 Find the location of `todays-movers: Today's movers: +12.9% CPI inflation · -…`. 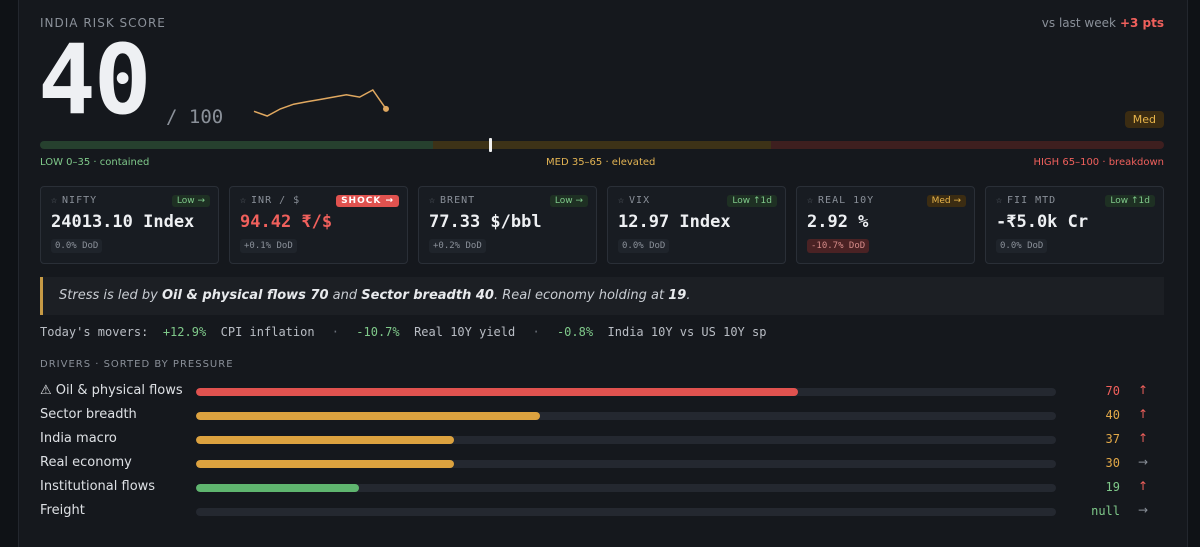

todays-movers: Today's movers: +12.9% CPI inflation · -… is located at coordinates (403, 332).